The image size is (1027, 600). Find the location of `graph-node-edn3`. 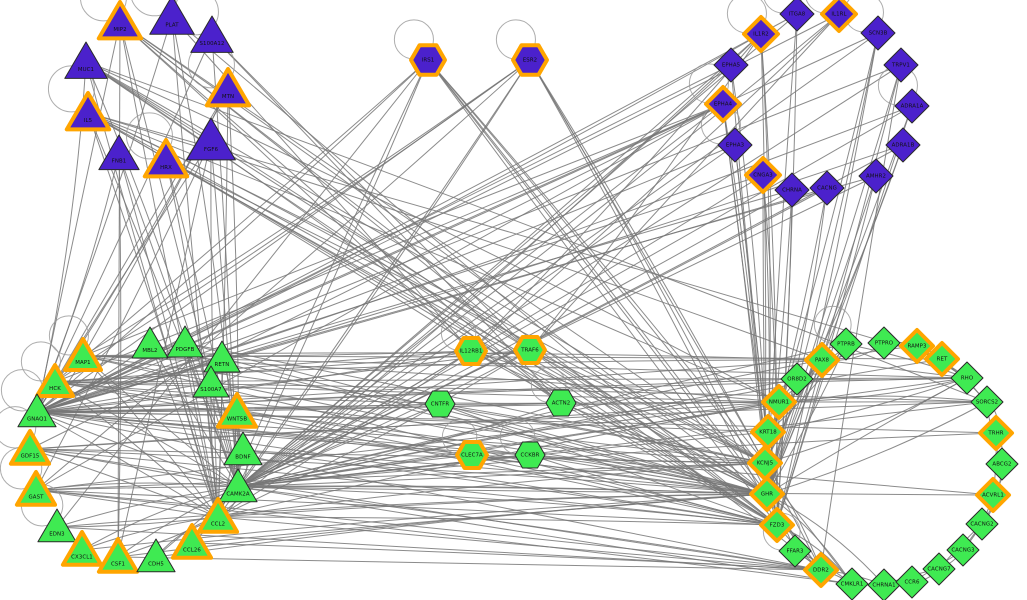

graph-node-edn3 is located at coordinates (57, 525).